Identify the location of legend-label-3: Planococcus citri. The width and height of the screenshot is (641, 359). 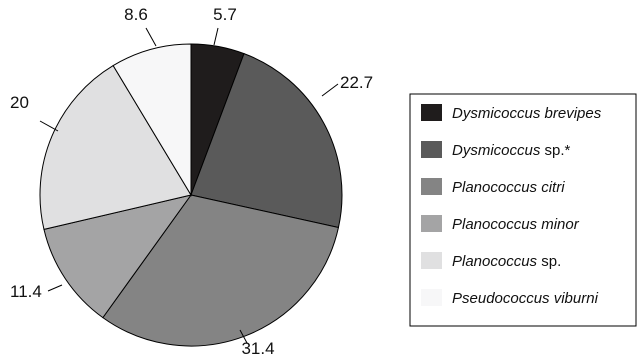
(508, 187).